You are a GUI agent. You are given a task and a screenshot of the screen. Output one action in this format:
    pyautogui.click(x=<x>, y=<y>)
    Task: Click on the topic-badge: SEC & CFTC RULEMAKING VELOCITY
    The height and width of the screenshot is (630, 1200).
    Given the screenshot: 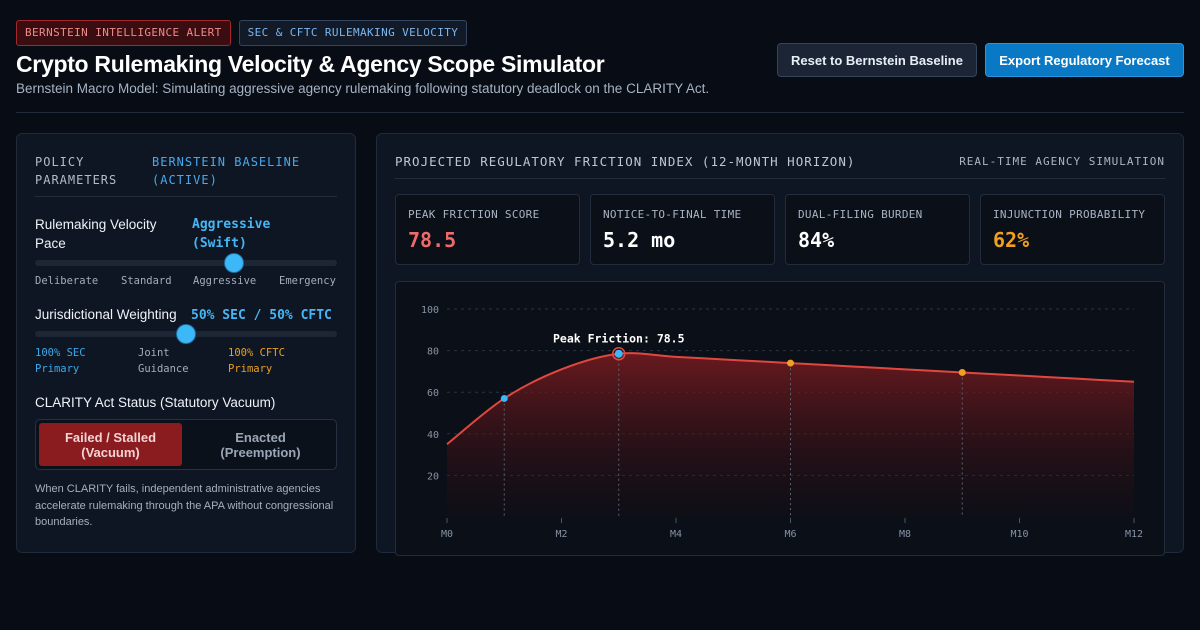 What is the action you would take?
    pyautogui.click(x=353, y=33)
    